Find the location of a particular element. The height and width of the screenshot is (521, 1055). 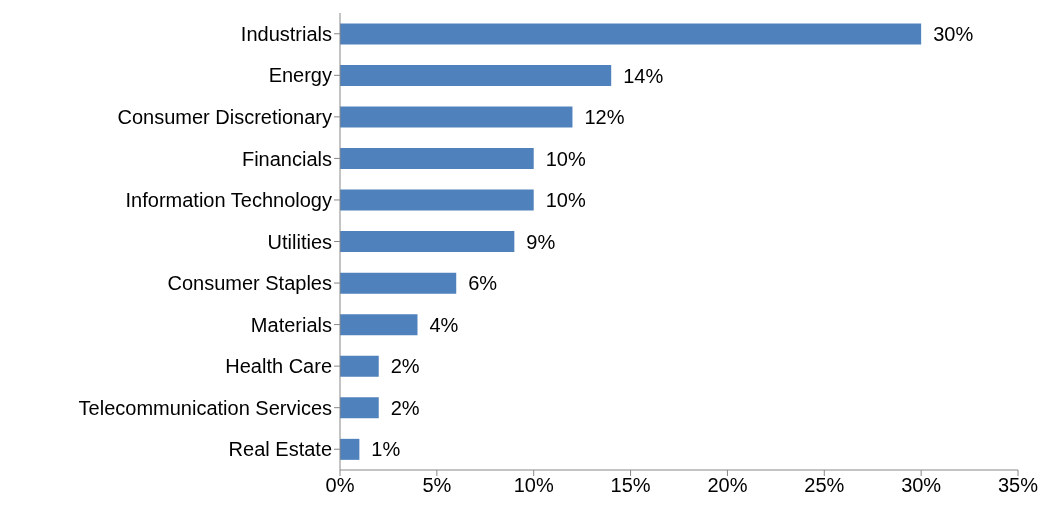

data-label: 9% is located at coordinates (541, 241).